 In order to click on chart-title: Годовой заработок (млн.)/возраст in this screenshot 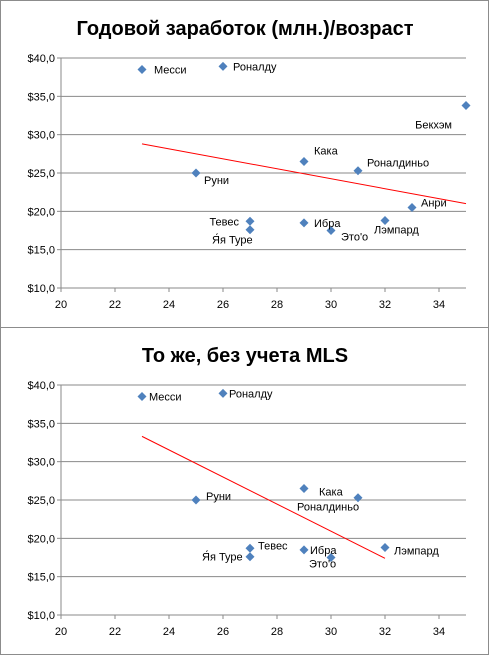, I will do `click(244, 29)`.